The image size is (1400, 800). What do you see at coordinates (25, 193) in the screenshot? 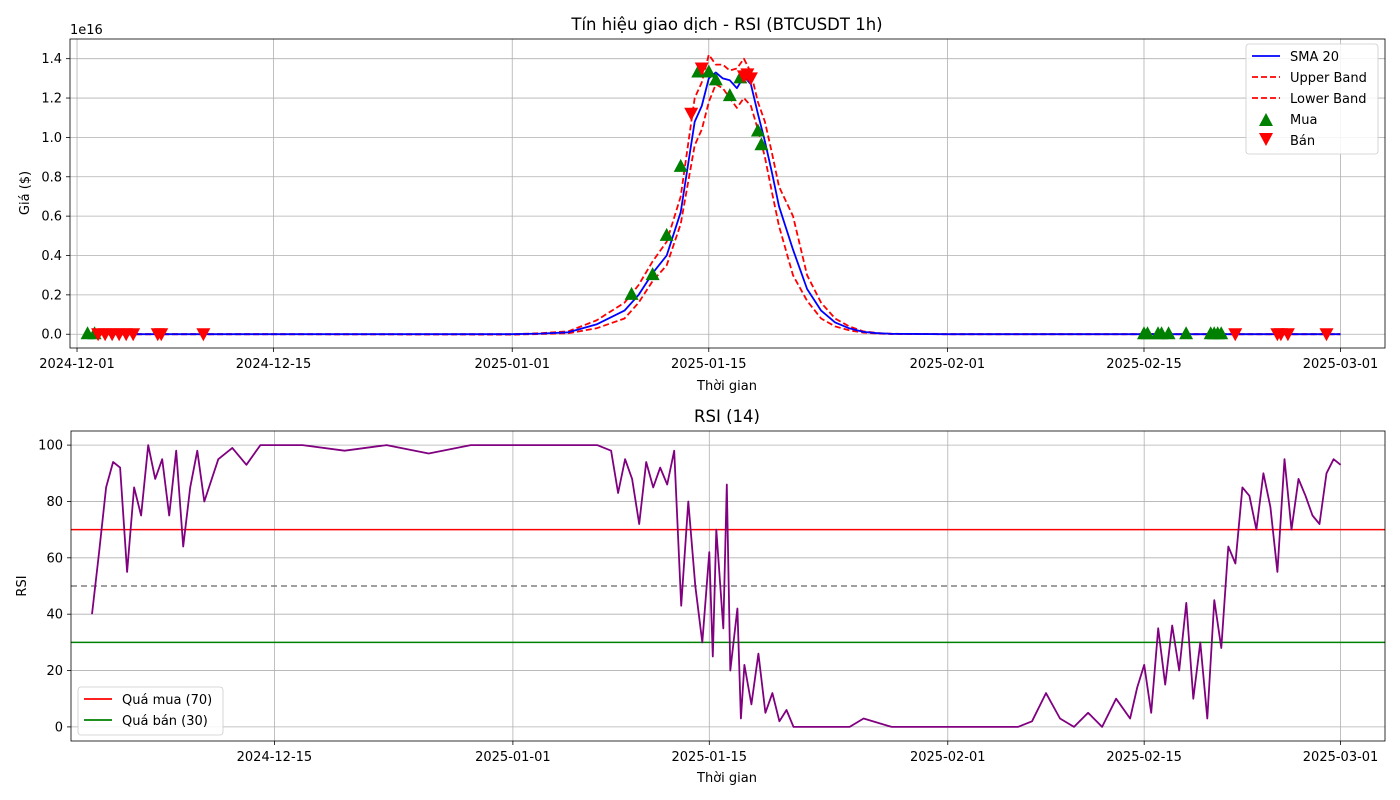
I see `price-y-axis-label: Giá ($)` at bounding box center [25, 193].